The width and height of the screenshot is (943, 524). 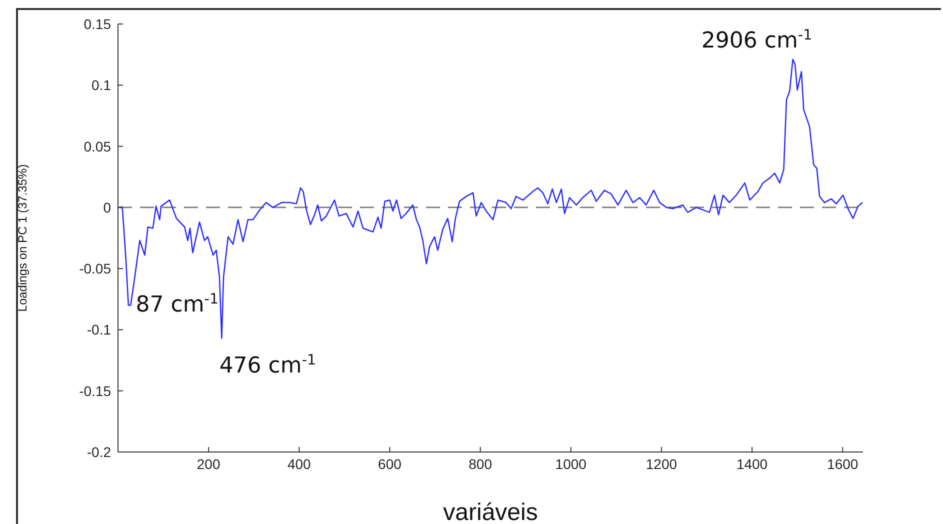 What do you see at coordinates (662, 464) in the screenshot?
I see `x-tick-label: 1200` at bounding box center [662, 464].